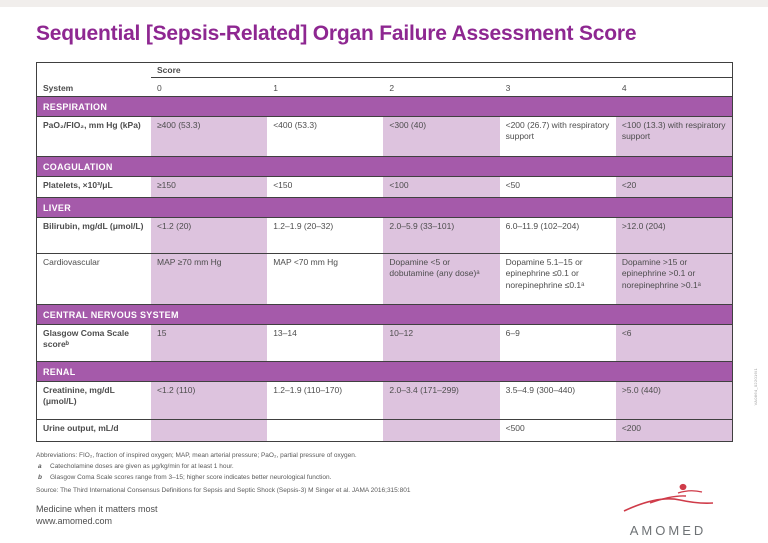  What do you see at coordinates (441, 70) in the screenshot?
I see `score-header: Score` at bounding box center [441, 70].